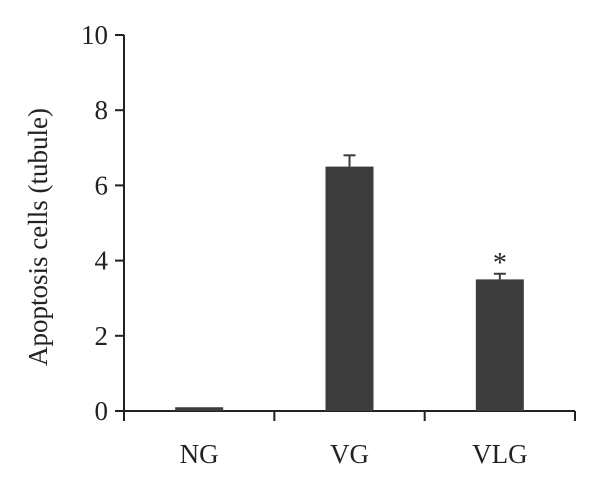 Image resolution: width=600 pixels, height=483 pixels. Describe the element at coordinates (500, 454) in the screenshot. I see `x-category-label: VLG` at that location.